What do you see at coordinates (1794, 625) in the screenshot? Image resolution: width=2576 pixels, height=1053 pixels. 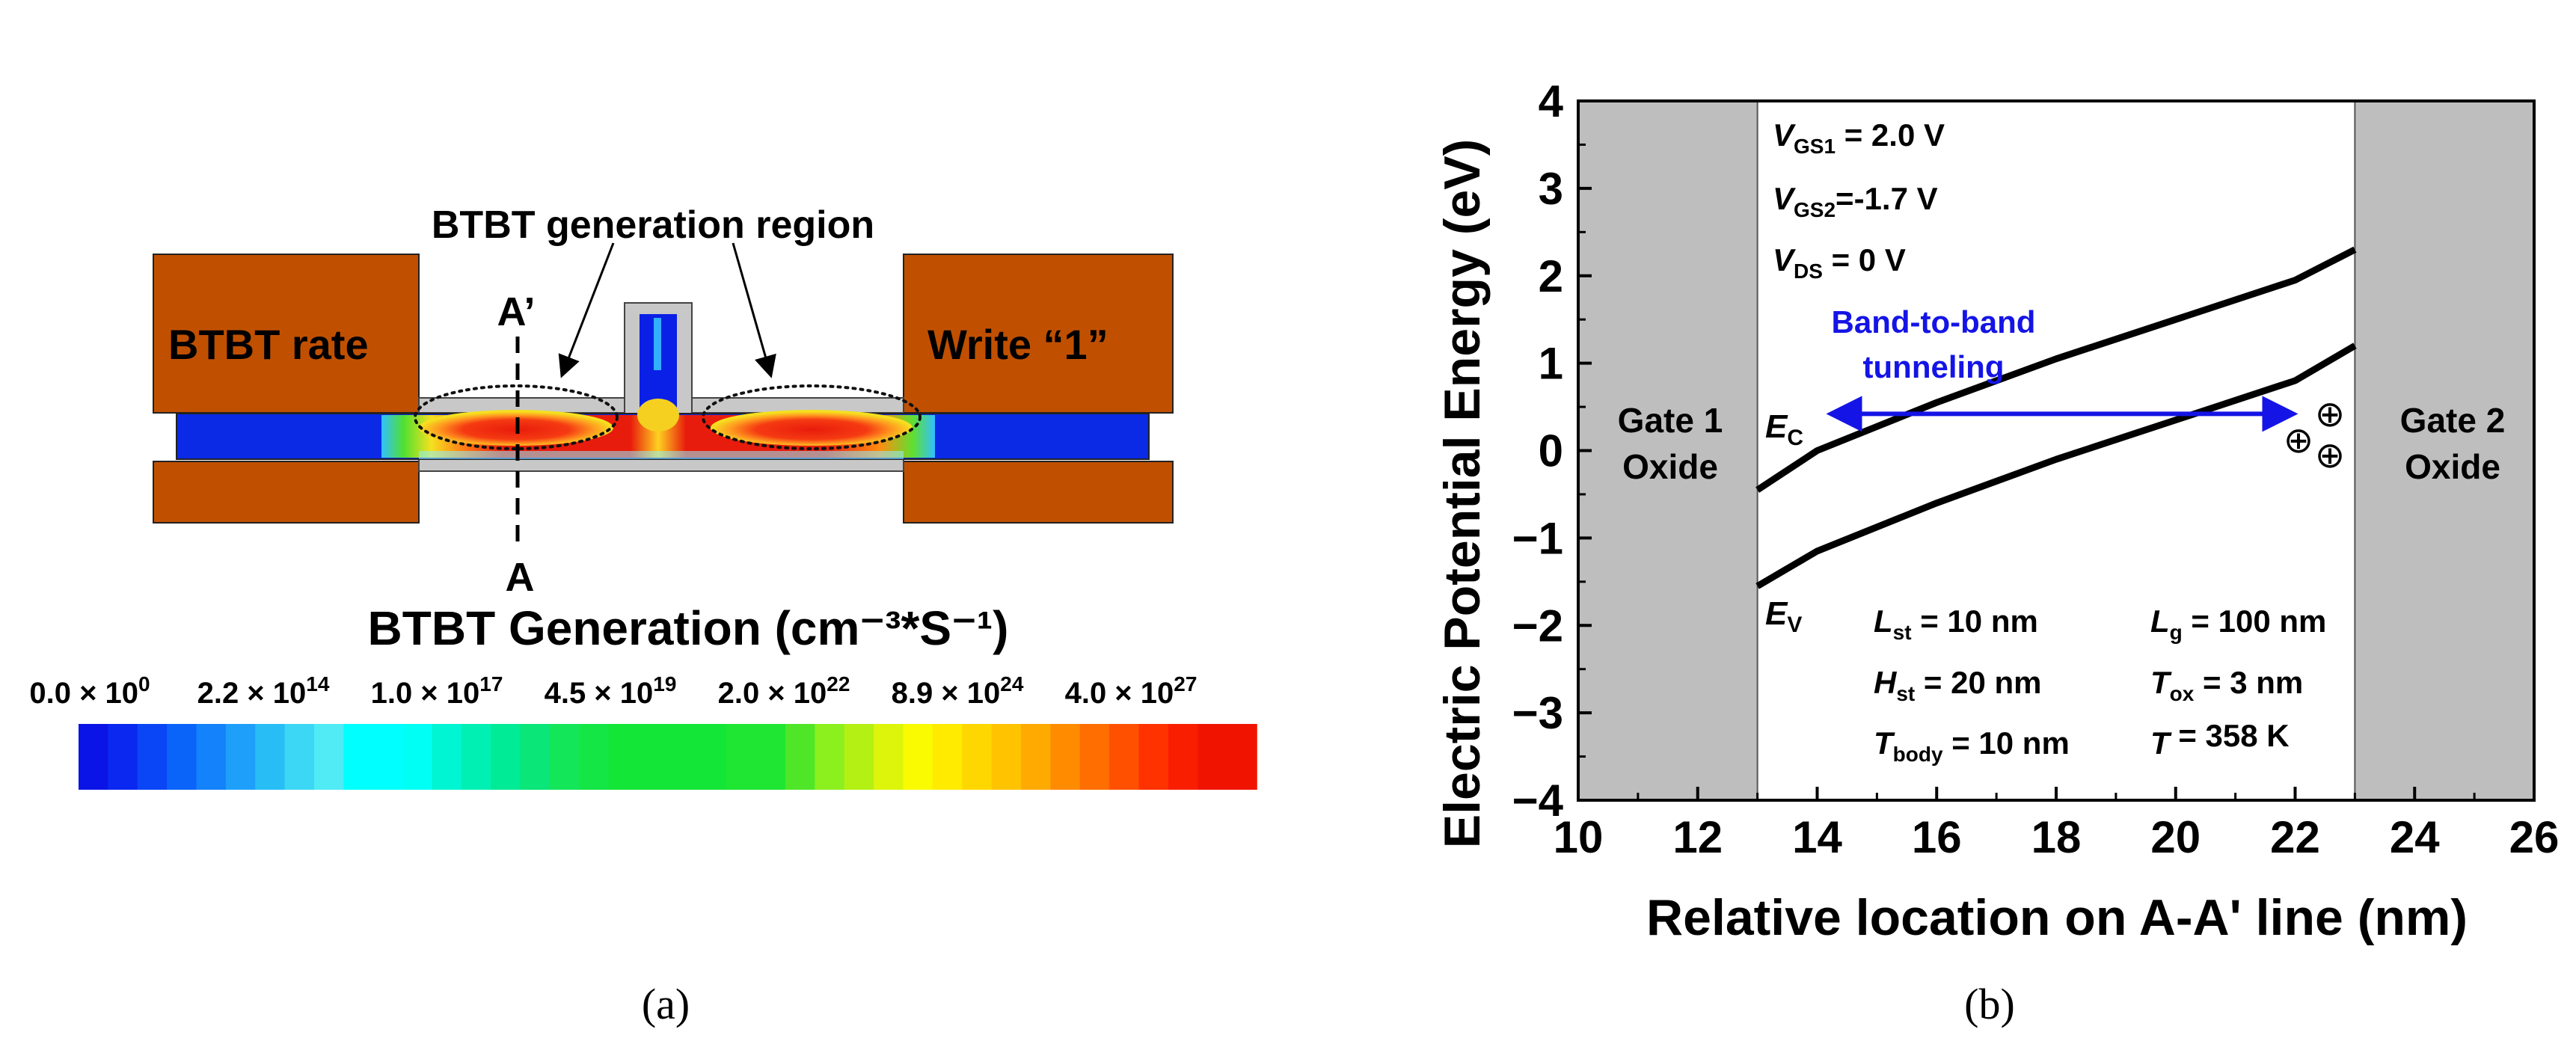 I see `ev-sub: V` at bounding box center [1794, 625].